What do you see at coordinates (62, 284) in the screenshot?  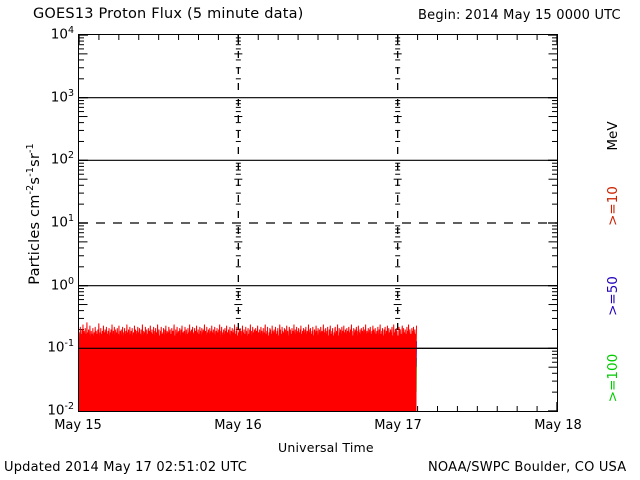 I see `y-tick-label: 10⁰` at bounding box center [62, 284].